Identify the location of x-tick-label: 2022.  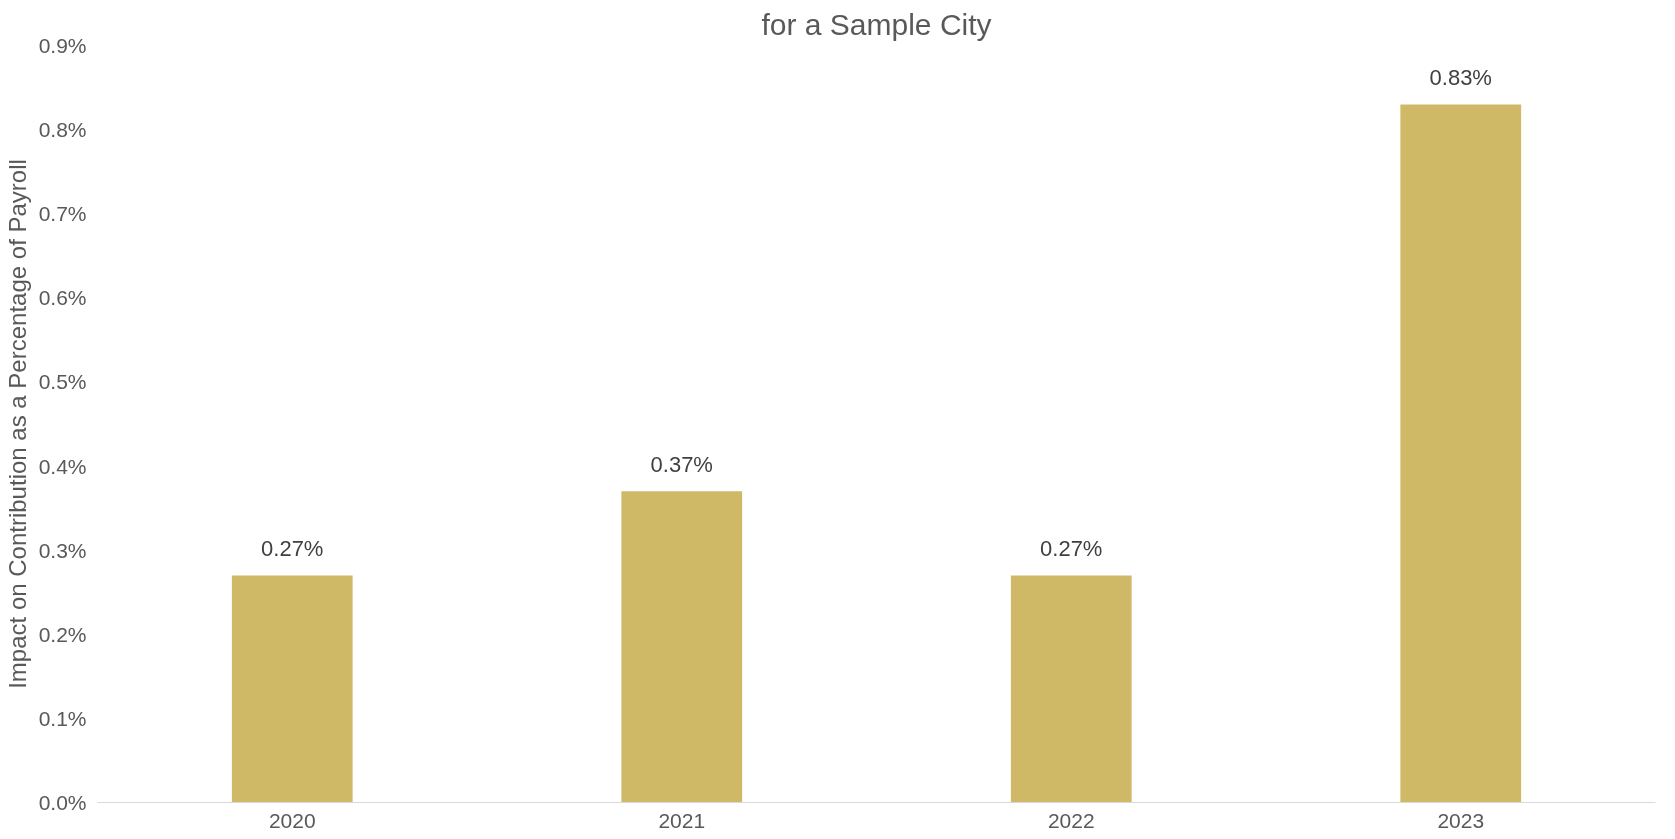
(1071, 820).